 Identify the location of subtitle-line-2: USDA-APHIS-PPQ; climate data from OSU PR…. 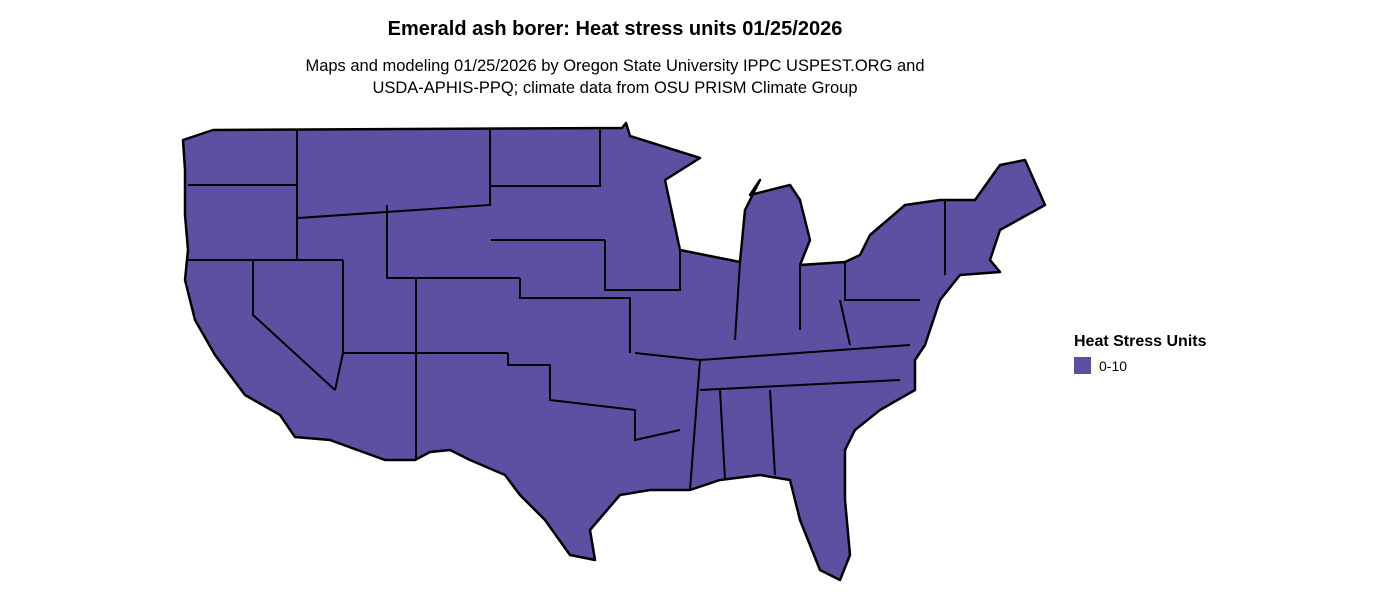
(615, 88).